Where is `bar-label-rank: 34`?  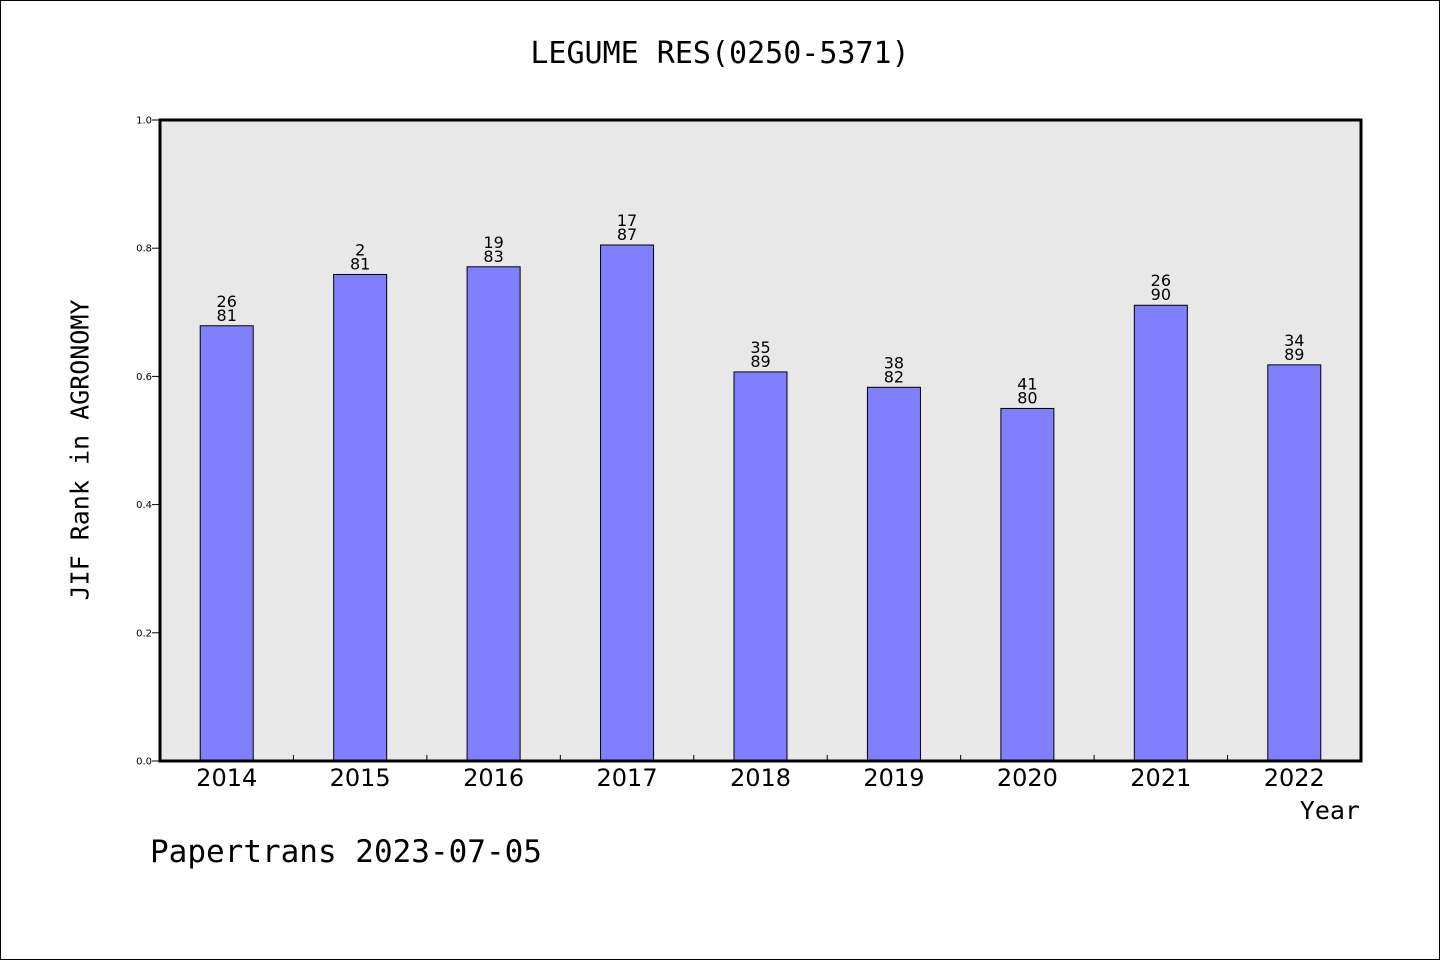
bar-label-rank: 34 is located at coordinates (1294, 340).